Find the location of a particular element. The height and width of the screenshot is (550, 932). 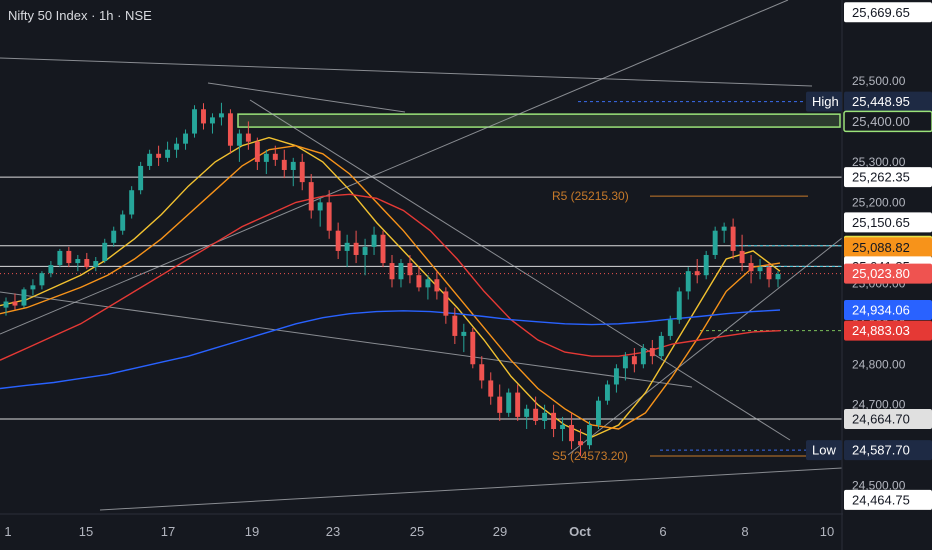

y-tick-label: 24,800.00 is located at coordinates (879, 364).